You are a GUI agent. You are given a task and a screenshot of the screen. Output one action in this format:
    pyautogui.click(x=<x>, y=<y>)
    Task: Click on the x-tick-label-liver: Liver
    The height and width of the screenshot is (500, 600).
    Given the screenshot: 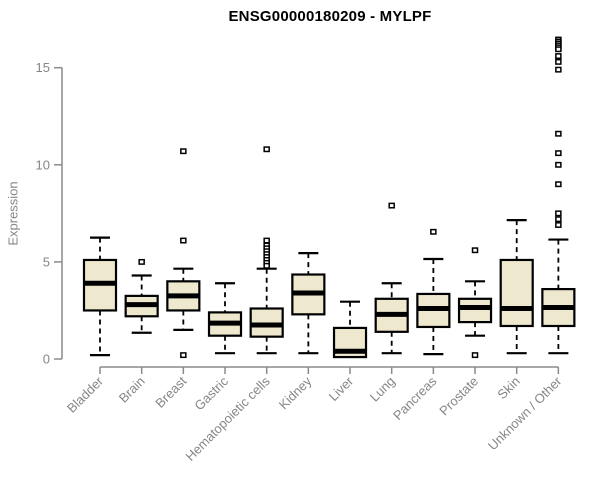 What is the action you would take?
    pyautogui.click(x=341, y=388)
    